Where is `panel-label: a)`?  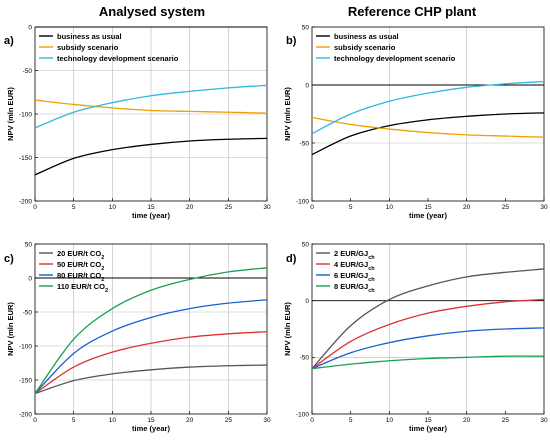
panel-label: a) is located at coordinates (9, 41).